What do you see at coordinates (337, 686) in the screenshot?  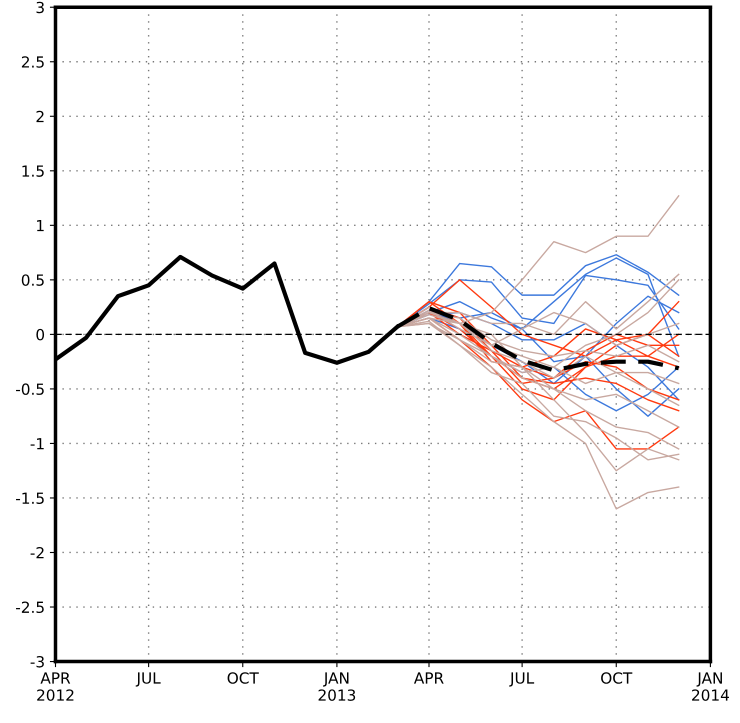 I see `x-tick-label: JAN 2013` at bounding box center [337, 686].